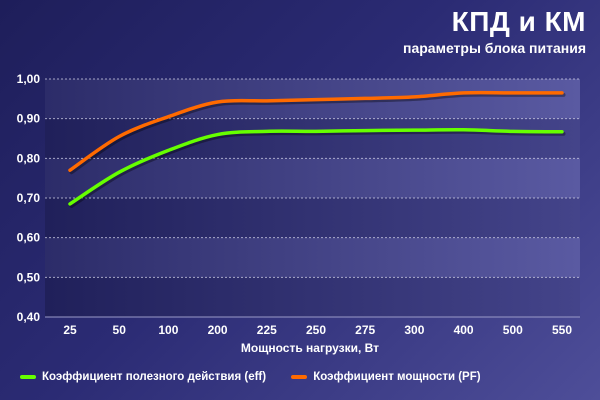 The image size is (600, 400). I want to click on y-tick-label: 0,80, so click(29, 158).